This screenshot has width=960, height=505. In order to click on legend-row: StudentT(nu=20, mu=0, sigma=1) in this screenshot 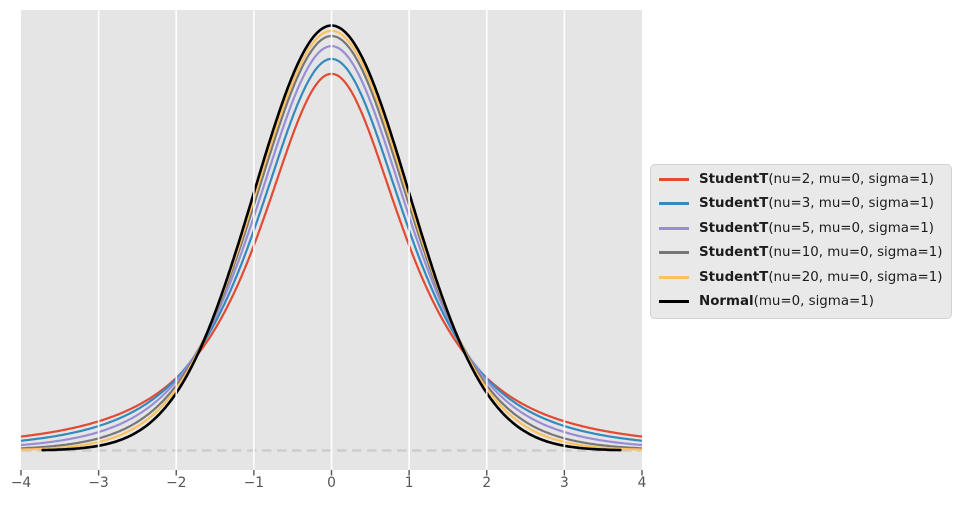, I will do `click(801, 277)`.